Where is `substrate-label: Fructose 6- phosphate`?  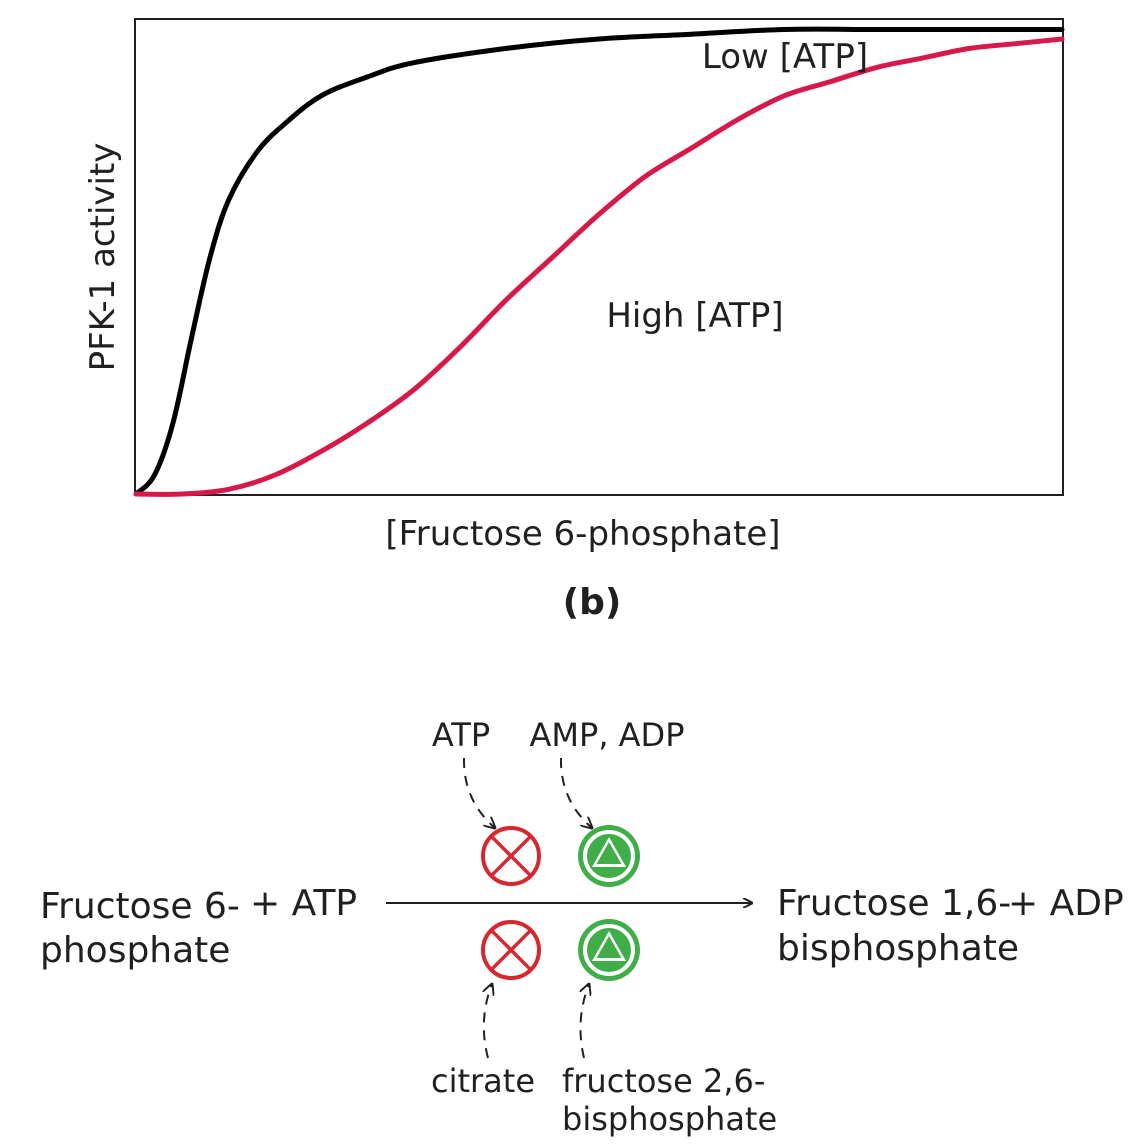
substrate-label: Fructose 6- phosphate is located at coordinates (145, 928).